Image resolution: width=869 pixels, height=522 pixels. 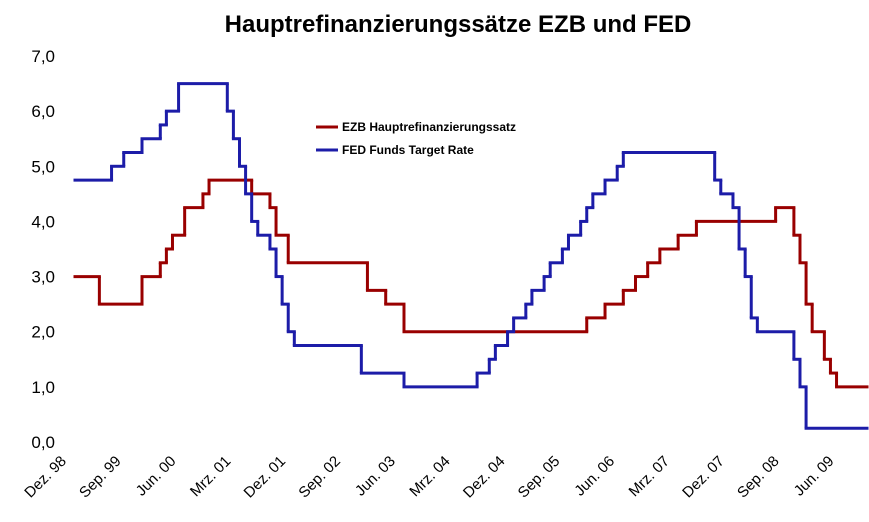 I want to click on y-tick-label: 0,0, so click(x=43, y=442).